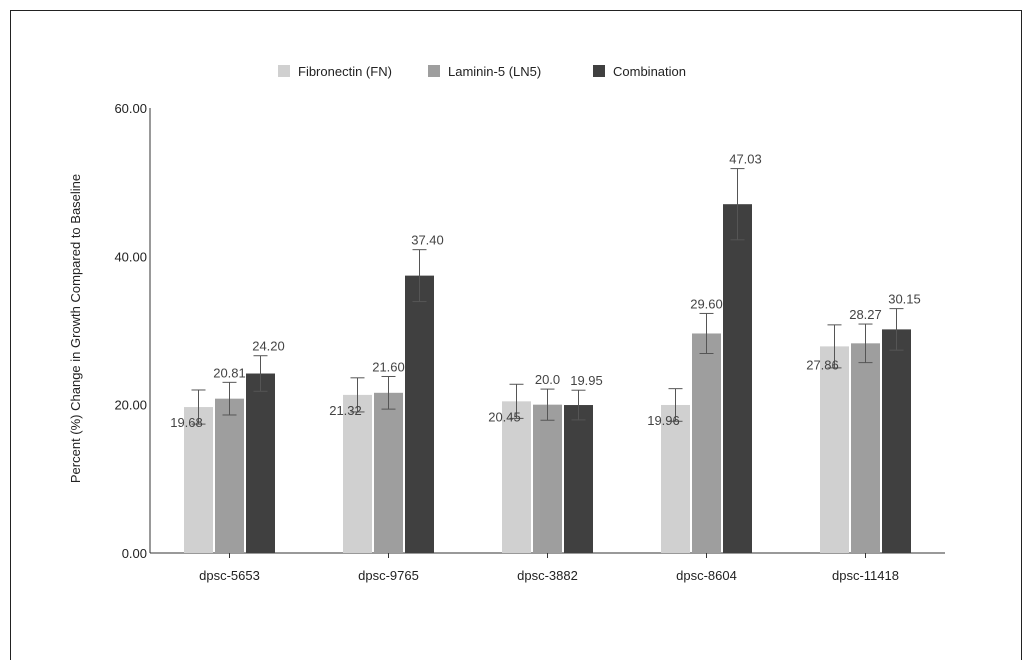 This screenshot has height=665, width=1032. What do you see at coordinates (706, 575) in the screenshot?
I see `x-category-label: dpsc-8604` at bounding box center [706, 575].